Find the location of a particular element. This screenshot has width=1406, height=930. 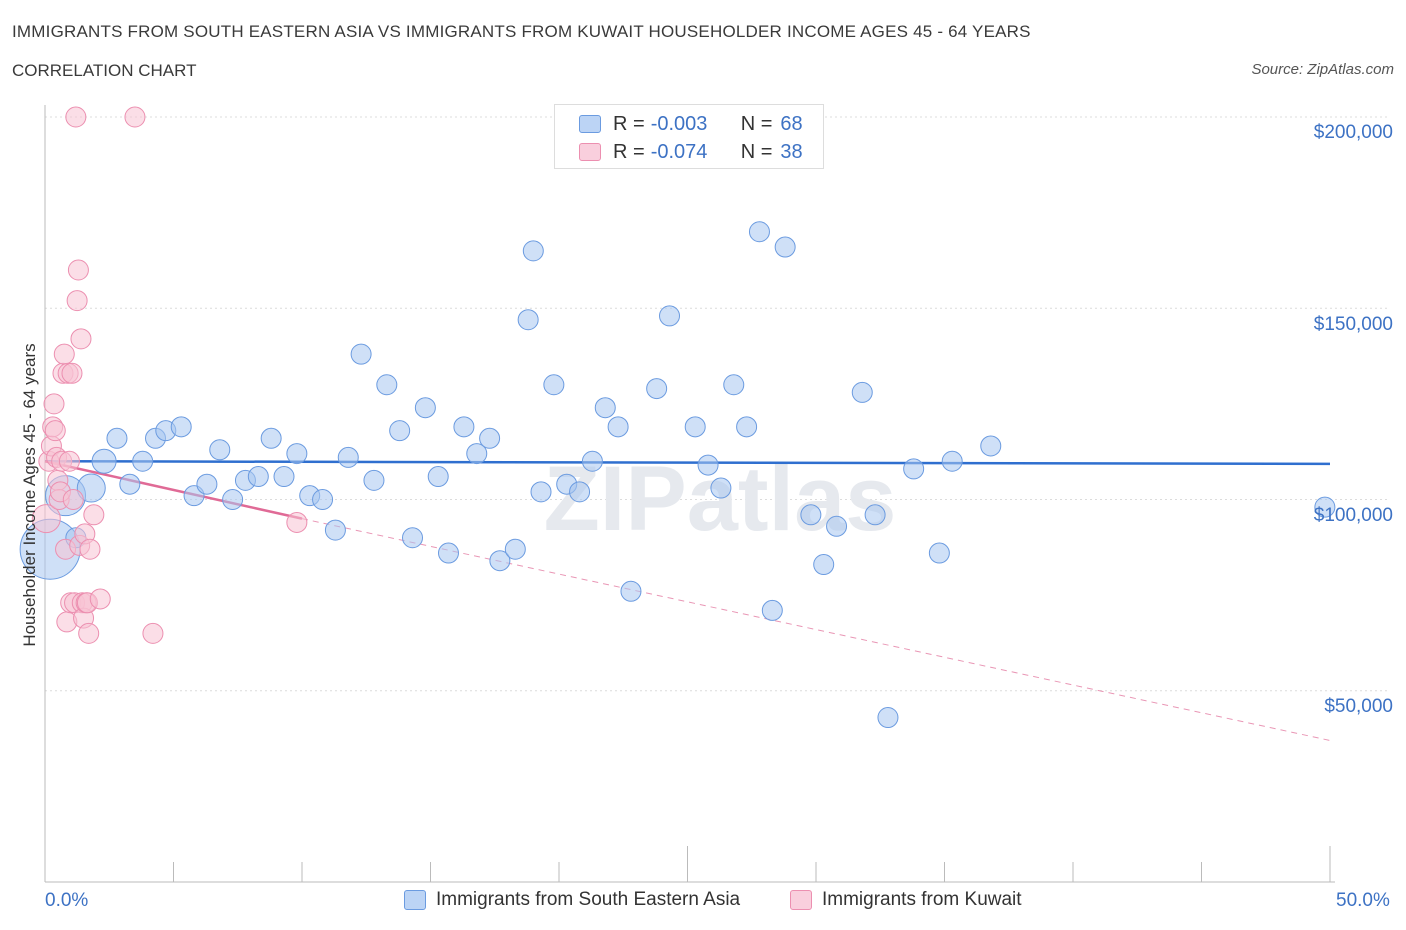

chart-subtitle: CORRELATION CHART is located at coordinates (104, 70).